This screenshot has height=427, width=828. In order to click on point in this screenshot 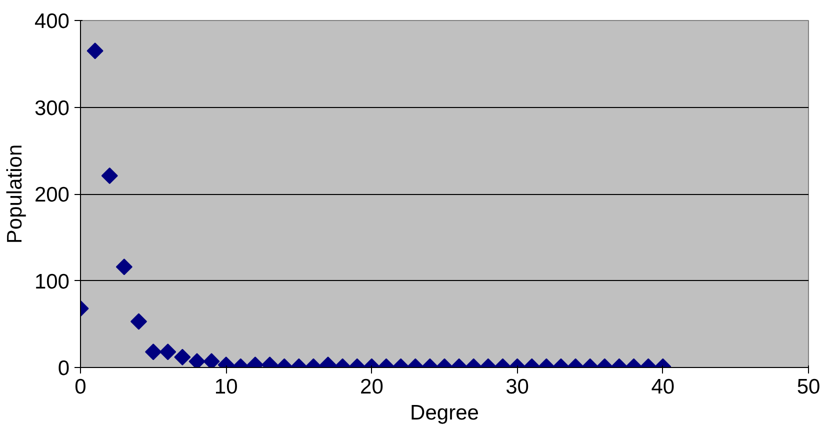, I will do `click(109, 176)`.